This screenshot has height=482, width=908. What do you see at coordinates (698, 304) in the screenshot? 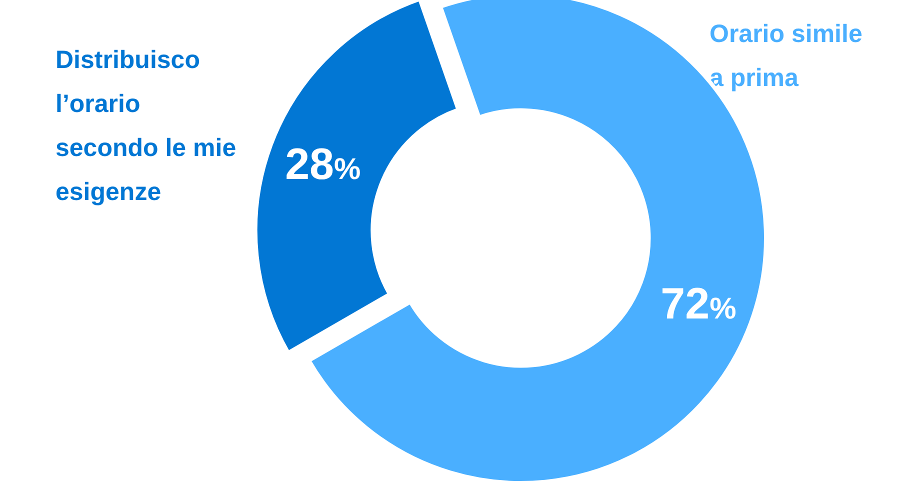
I see `data-label: 72%` at bounding box center [698, 304].